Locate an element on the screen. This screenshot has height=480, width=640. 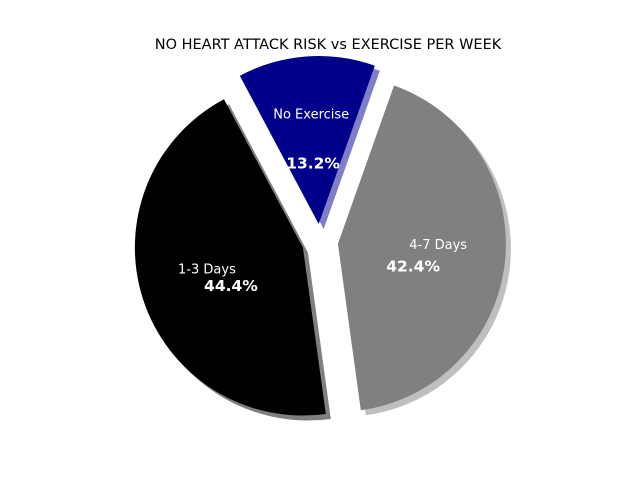
pie-slice-no-exercise is located at coordinates (307, 140).